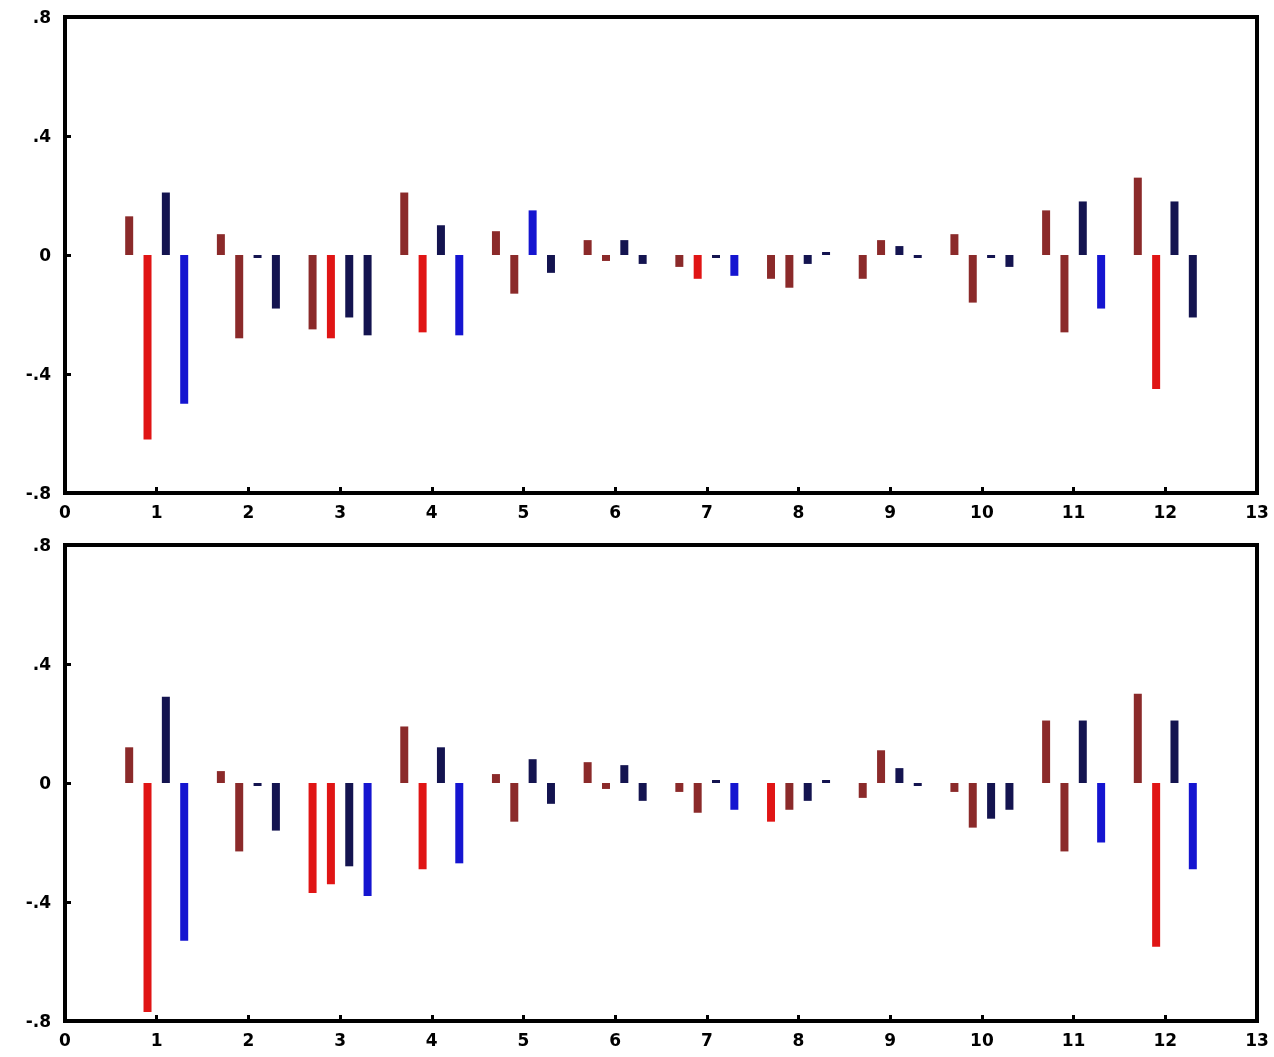 This screenshot has height=1057, width=1274. What do you see at coordinates (45, 783) in the screenshot?
I see `y-tick-label: 0` at bounding box center [45, 783].